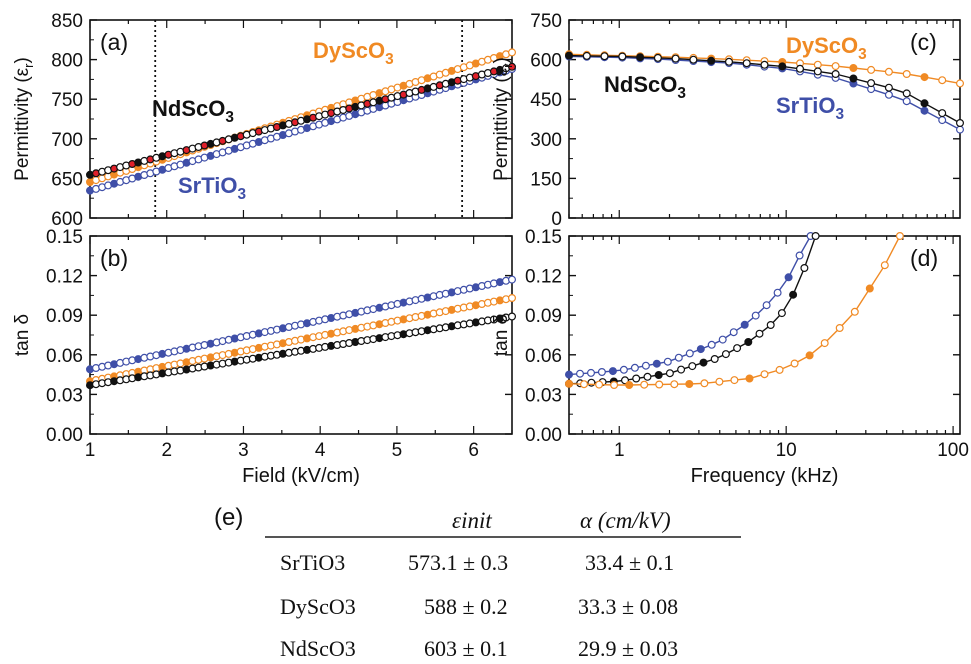  I want to click on y-tick-label: 300, so click(546, 140).